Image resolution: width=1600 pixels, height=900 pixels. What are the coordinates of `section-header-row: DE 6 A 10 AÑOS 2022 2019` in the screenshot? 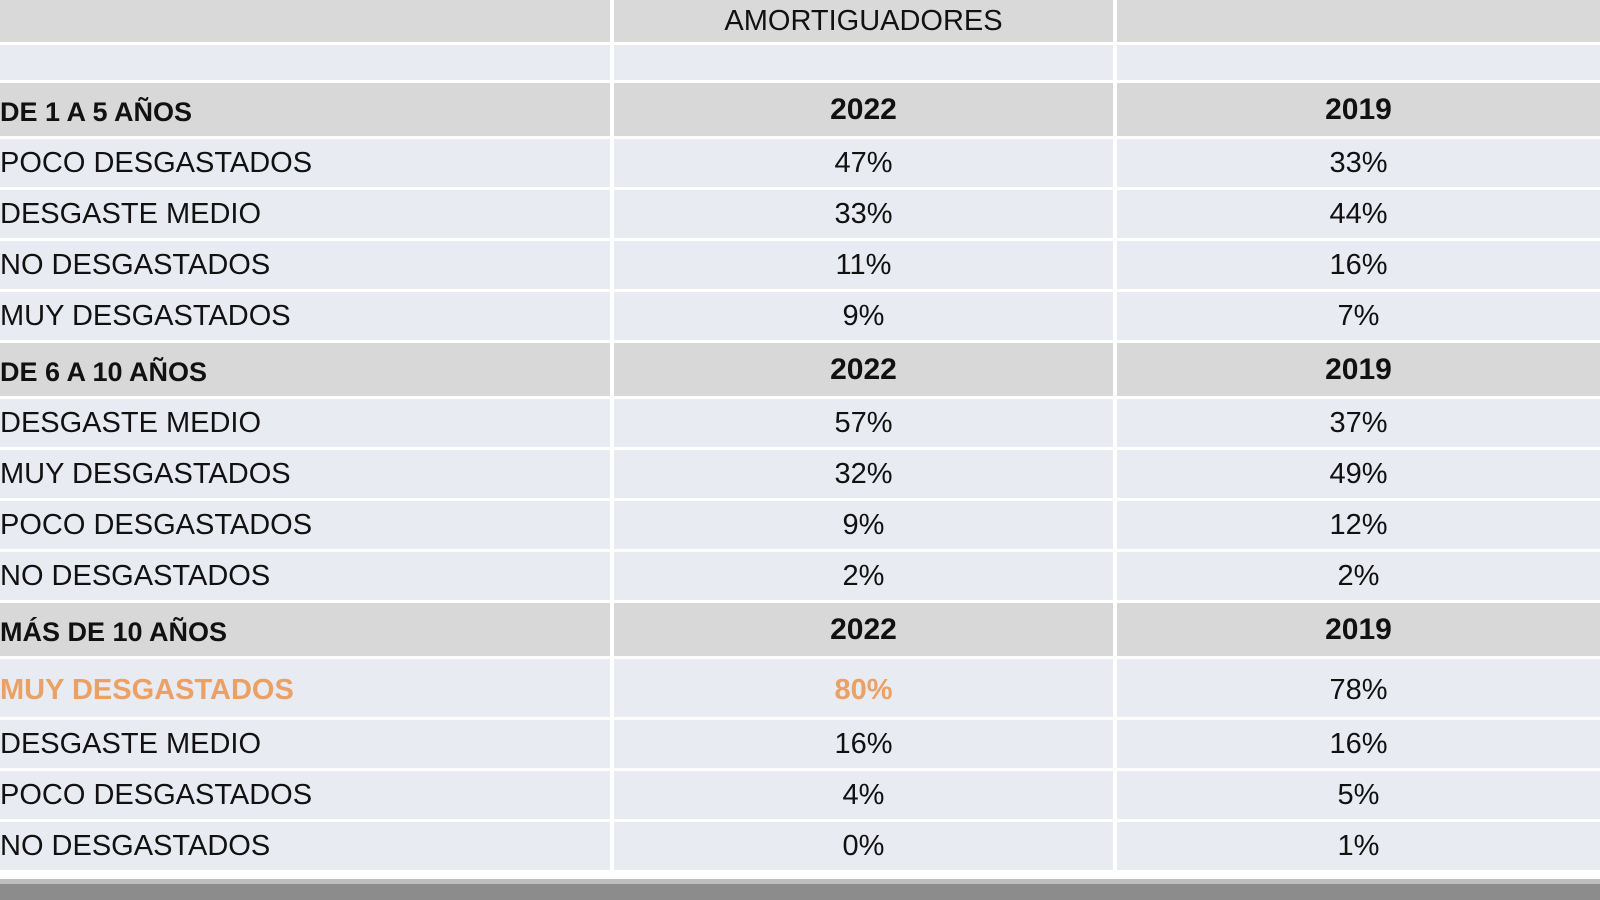 It's located at (800, 371).